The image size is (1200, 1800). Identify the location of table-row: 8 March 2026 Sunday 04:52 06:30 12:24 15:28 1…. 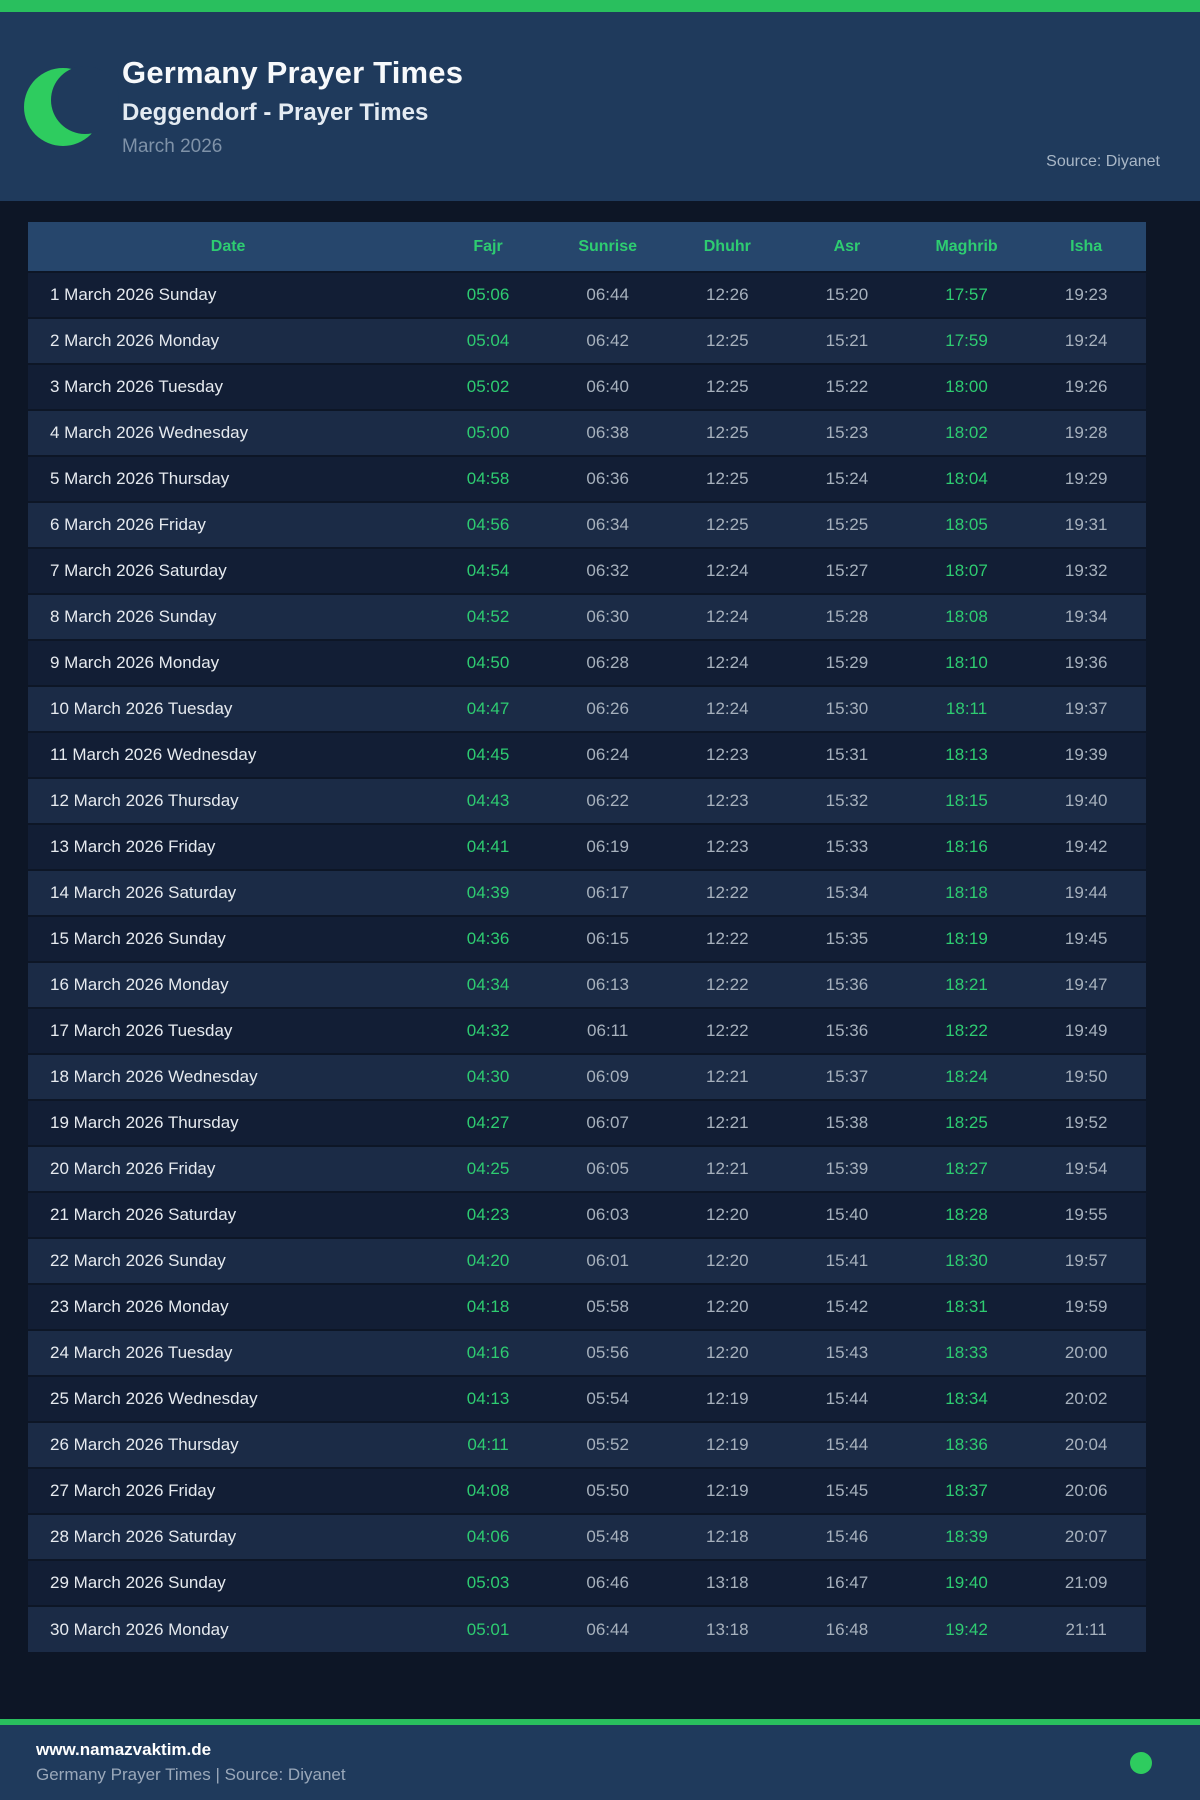
(587, 616).